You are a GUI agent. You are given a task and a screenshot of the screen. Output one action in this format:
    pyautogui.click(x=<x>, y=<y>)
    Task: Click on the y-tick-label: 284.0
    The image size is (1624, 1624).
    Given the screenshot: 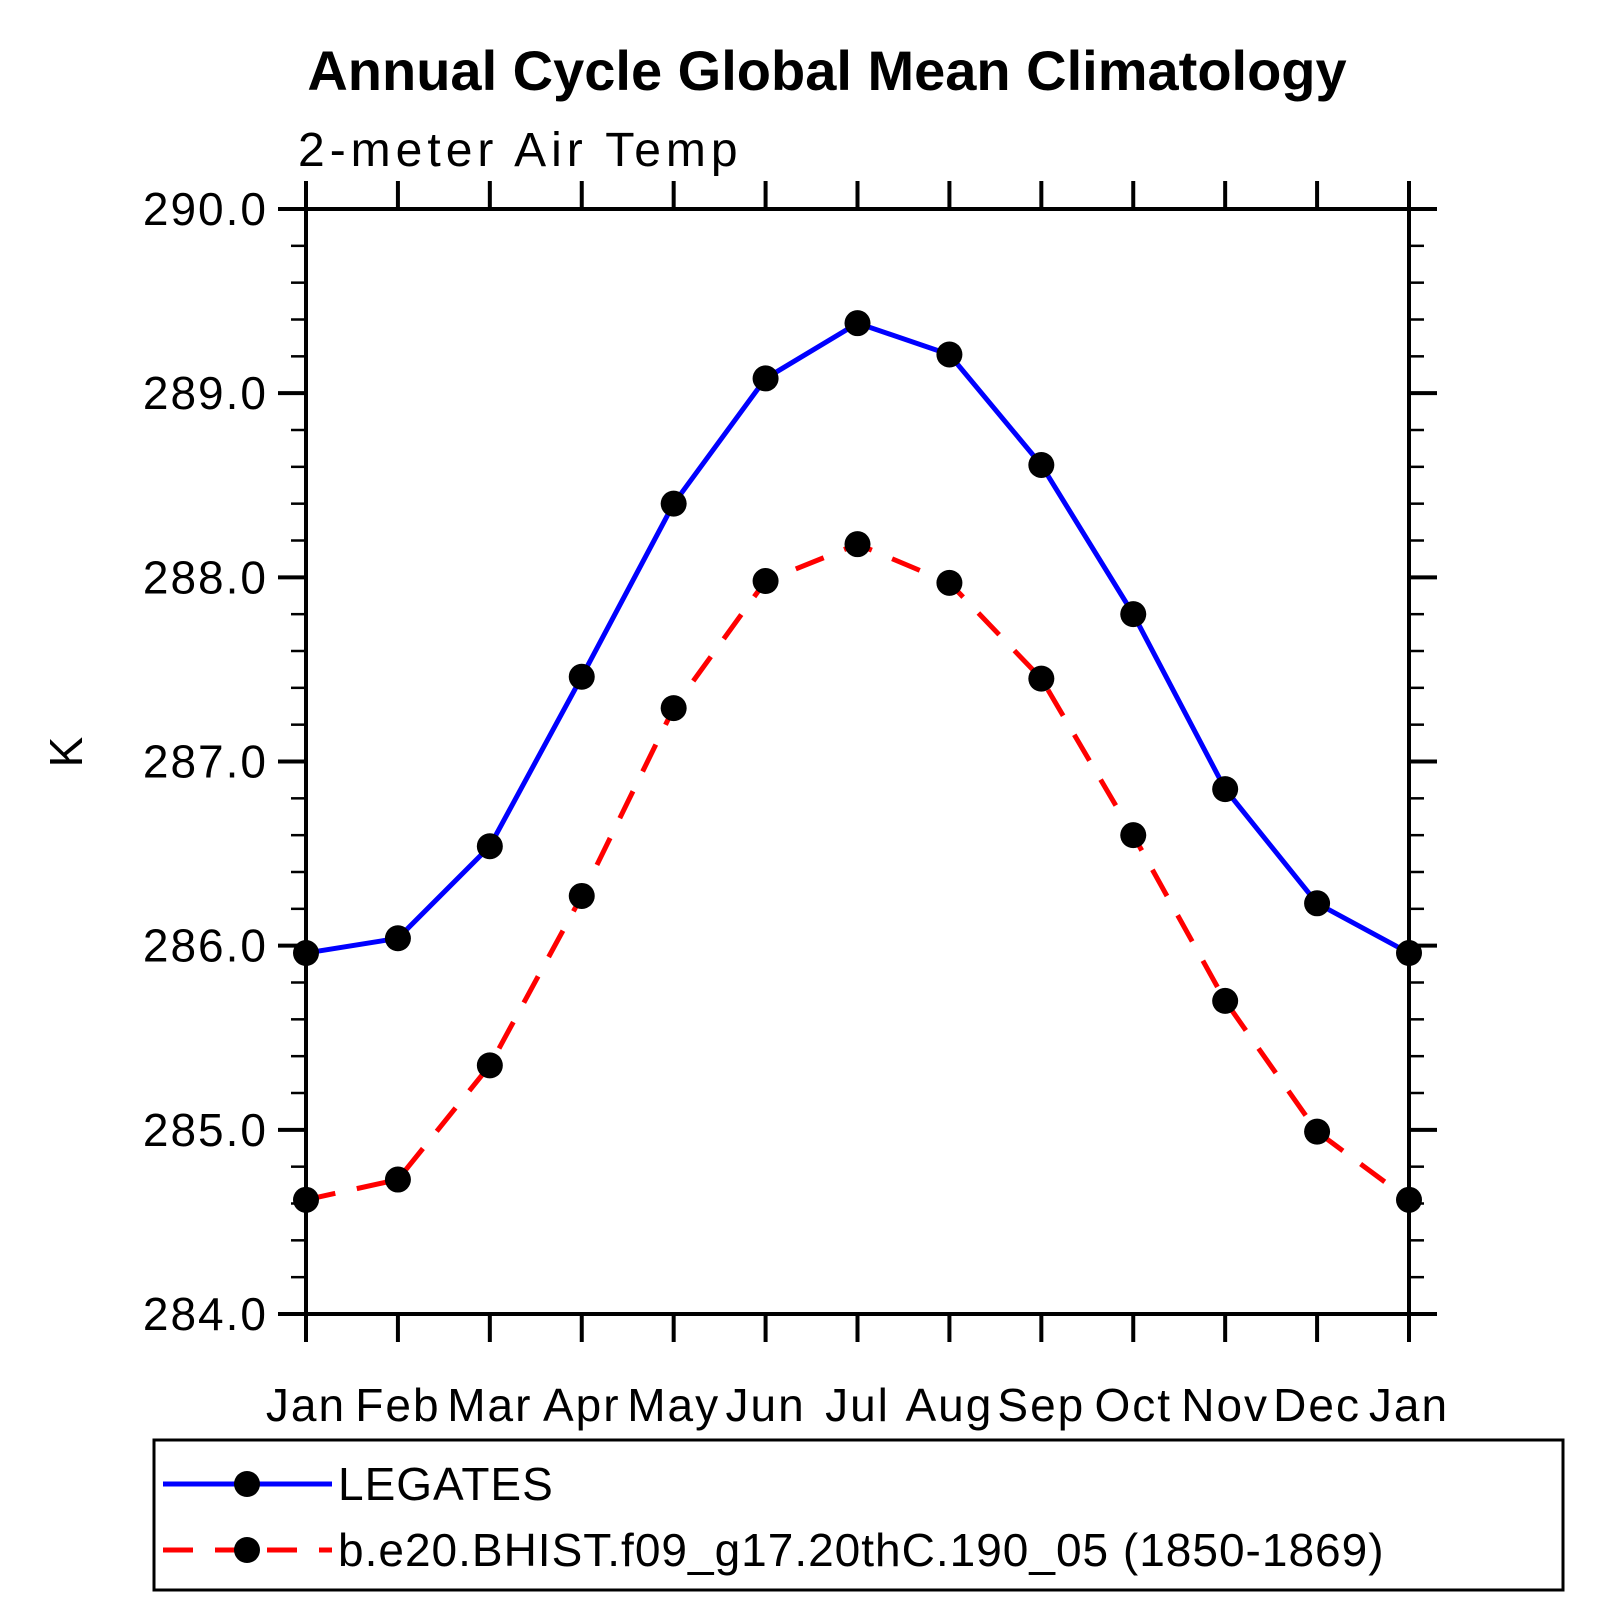 What is the action you would take?
    pyautogui.click(x=205, y=1314)
    